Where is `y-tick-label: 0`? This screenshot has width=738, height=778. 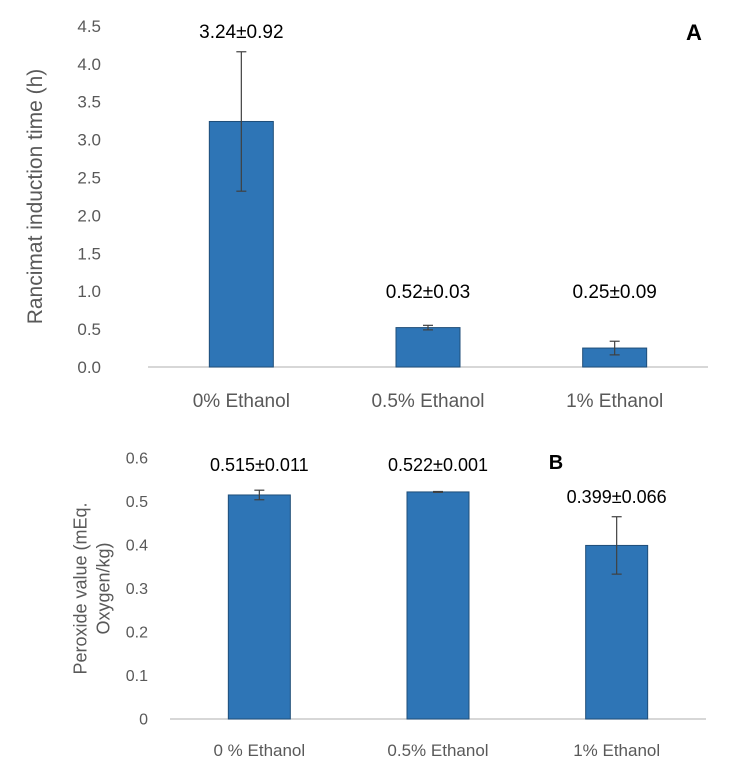 y-tick-label: 0 is located at coordinates (143, 720).